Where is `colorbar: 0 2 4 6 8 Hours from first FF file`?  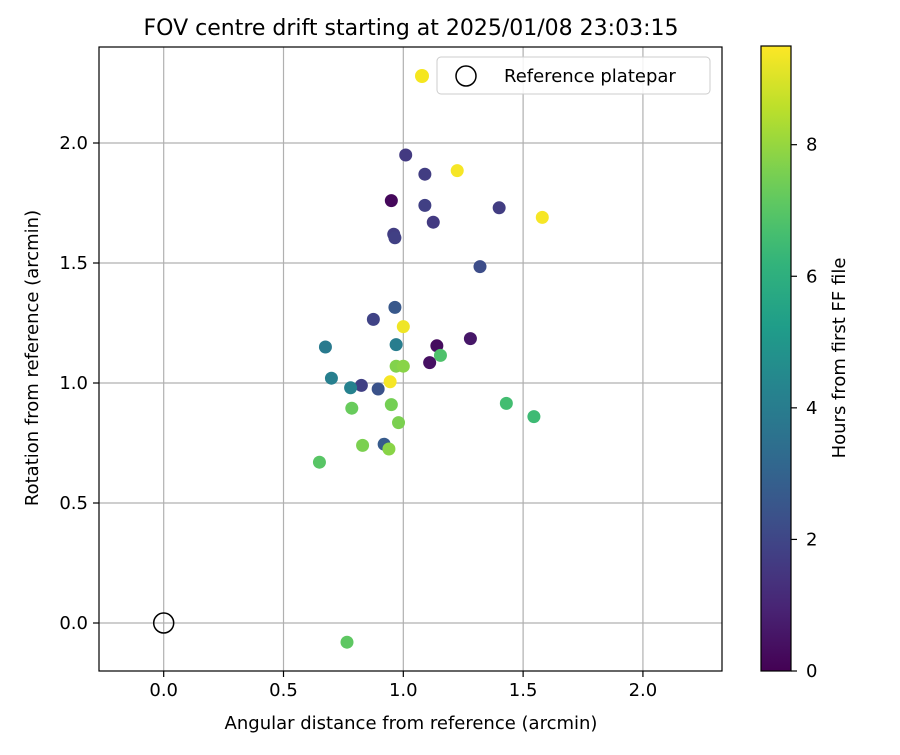 colorbar: 0 2 4 6 8 Hours from first FF file is located at coordinates (805, 363).